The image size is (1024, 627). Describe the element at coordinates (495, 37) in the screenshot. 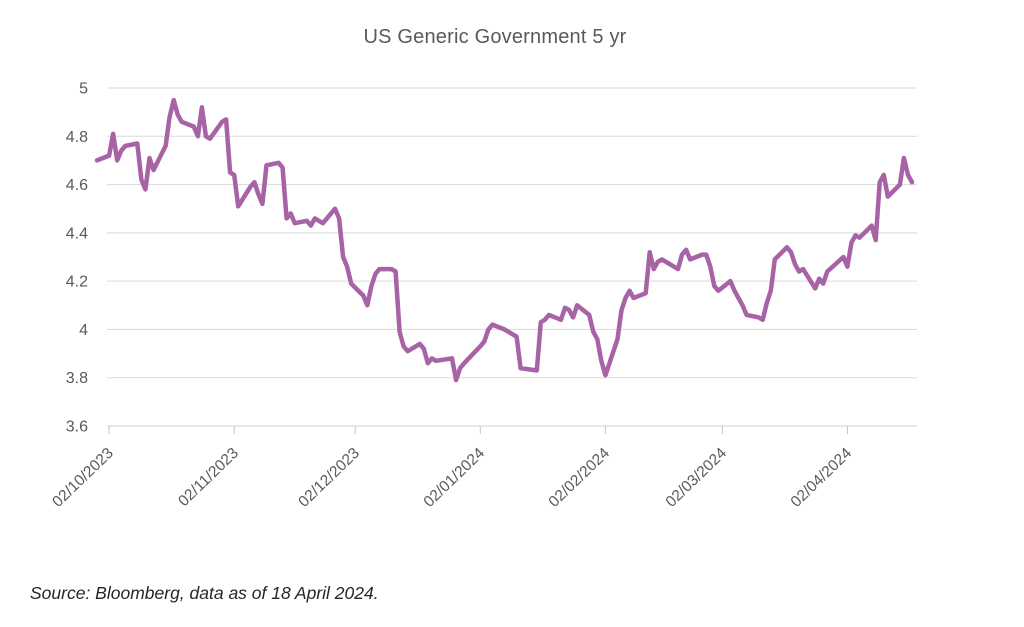

I see `chart-title: US Generic Government 5 yr` at that location.